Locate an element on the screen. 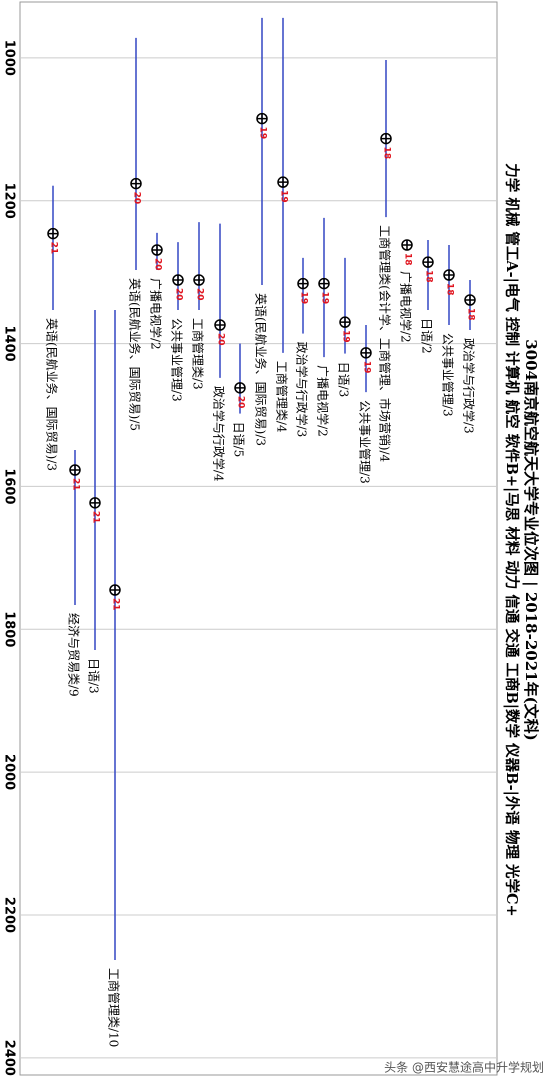 This screenshot has height=1091, width=549. chart-title: 3004南京航空航天大学专业位次图 | 2018-2021年(文科) is located at coordinates (531, 540).